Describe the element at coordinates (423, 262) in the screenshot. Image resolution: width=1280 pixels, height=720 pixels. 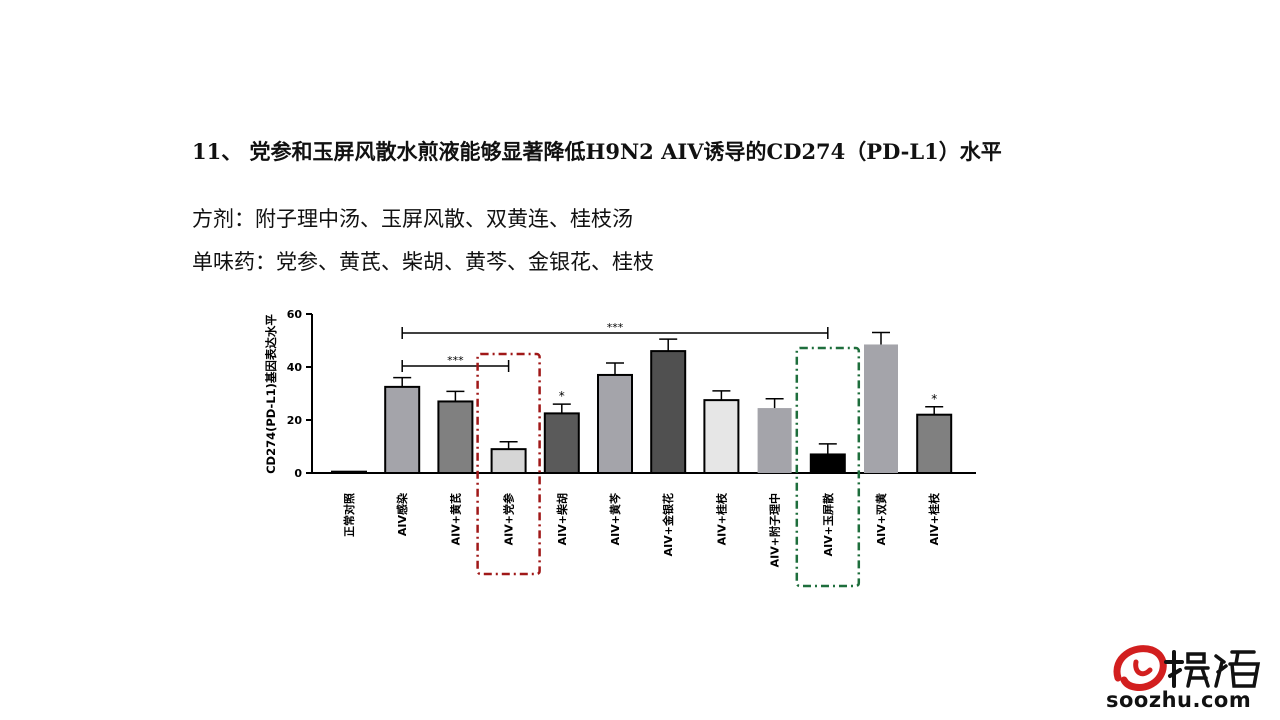
I see `single-herb-list: 单味药：党参、黄芪、柴胡、黄芩、金银花、桂枝` at that location.